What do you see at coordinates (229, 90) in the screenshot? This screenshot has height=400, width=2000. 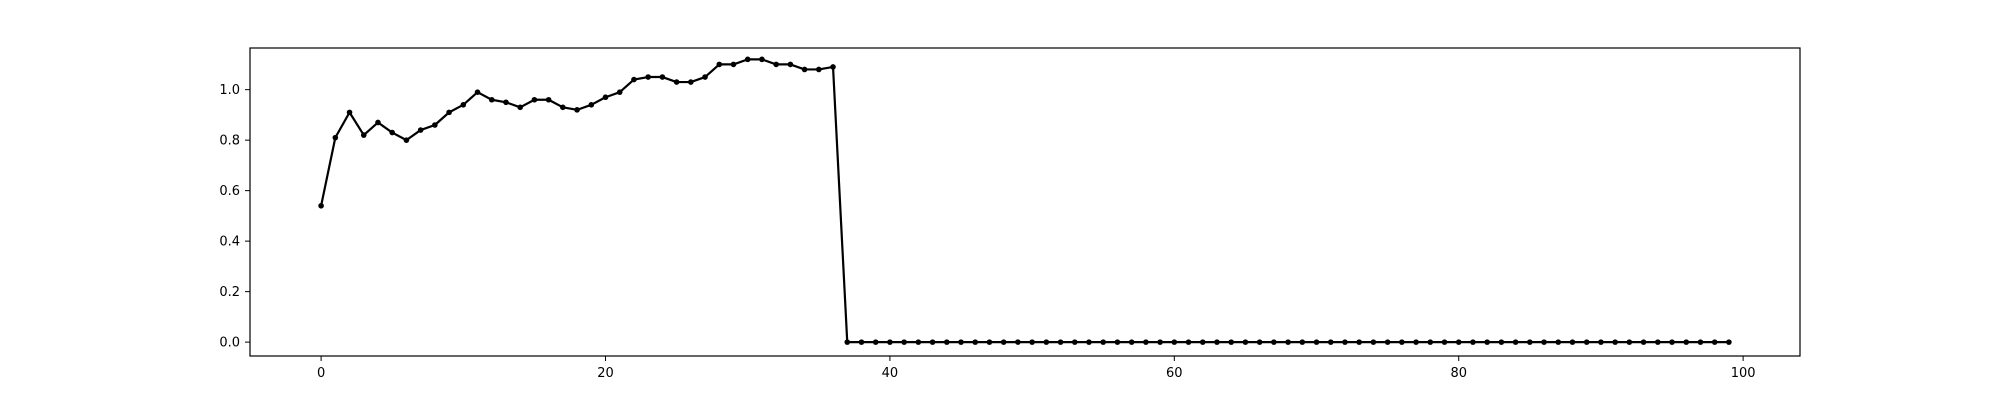 I see `y-tick-label: 1.0` at bounding box center [229, 90].